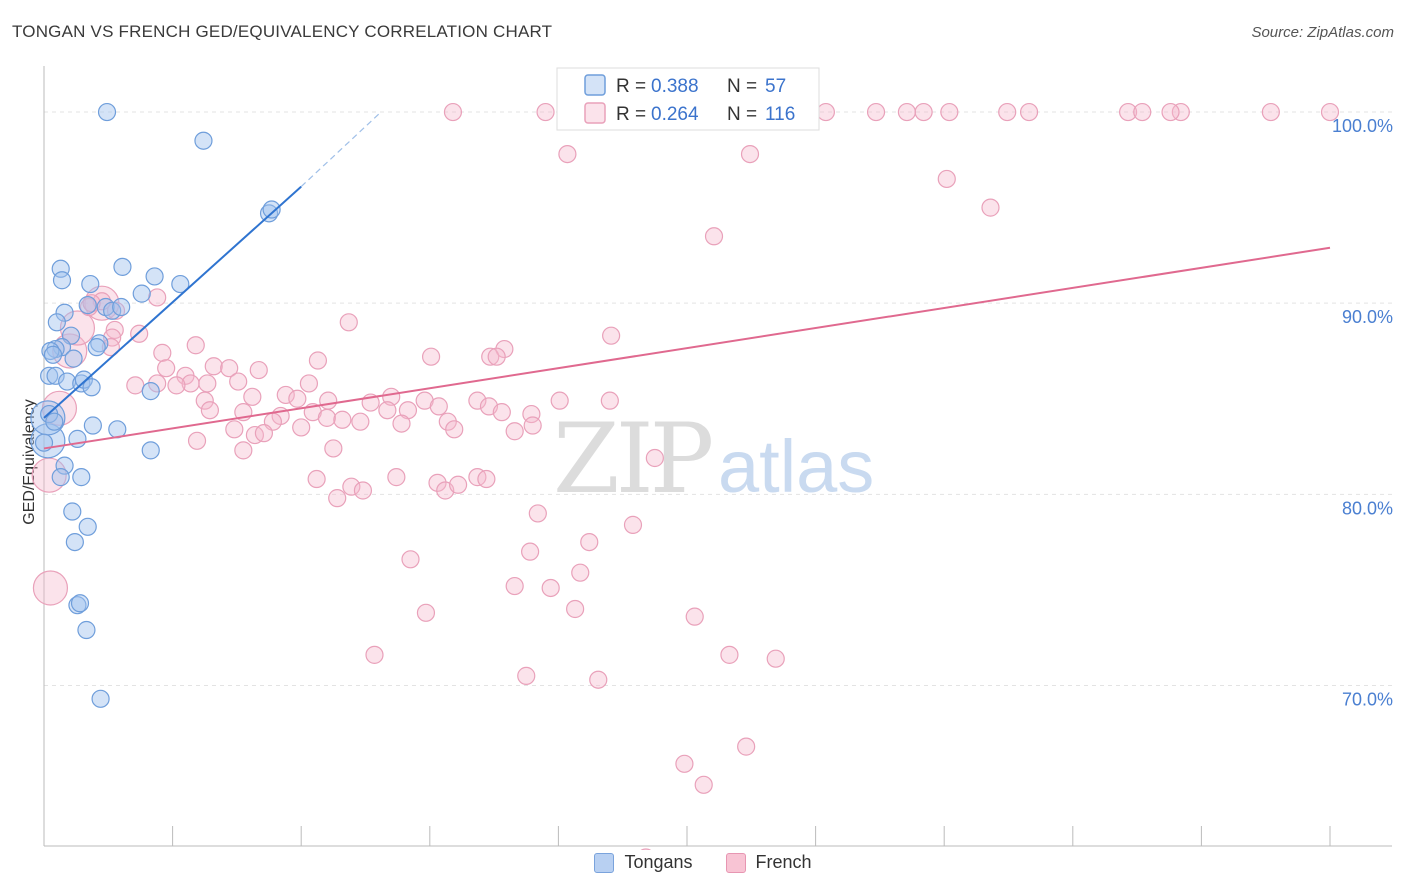 Image resolution: width=1406 pixels, height=892 pixels. Describe the element at coordinates (1367, 508) in the screenshot. I see `y-tick-label: 80.0%` at that location.